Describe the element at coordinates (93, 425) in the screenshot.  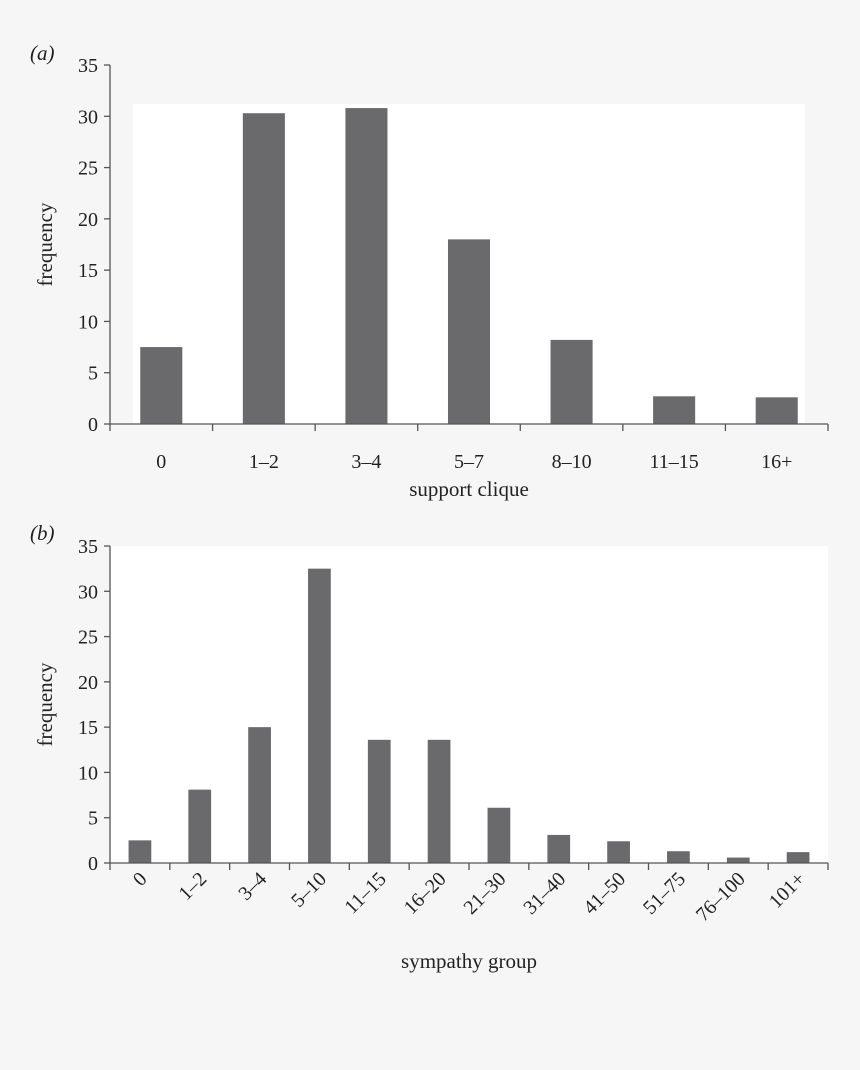
I see `y-tick-label-0-0: 0` at that location.